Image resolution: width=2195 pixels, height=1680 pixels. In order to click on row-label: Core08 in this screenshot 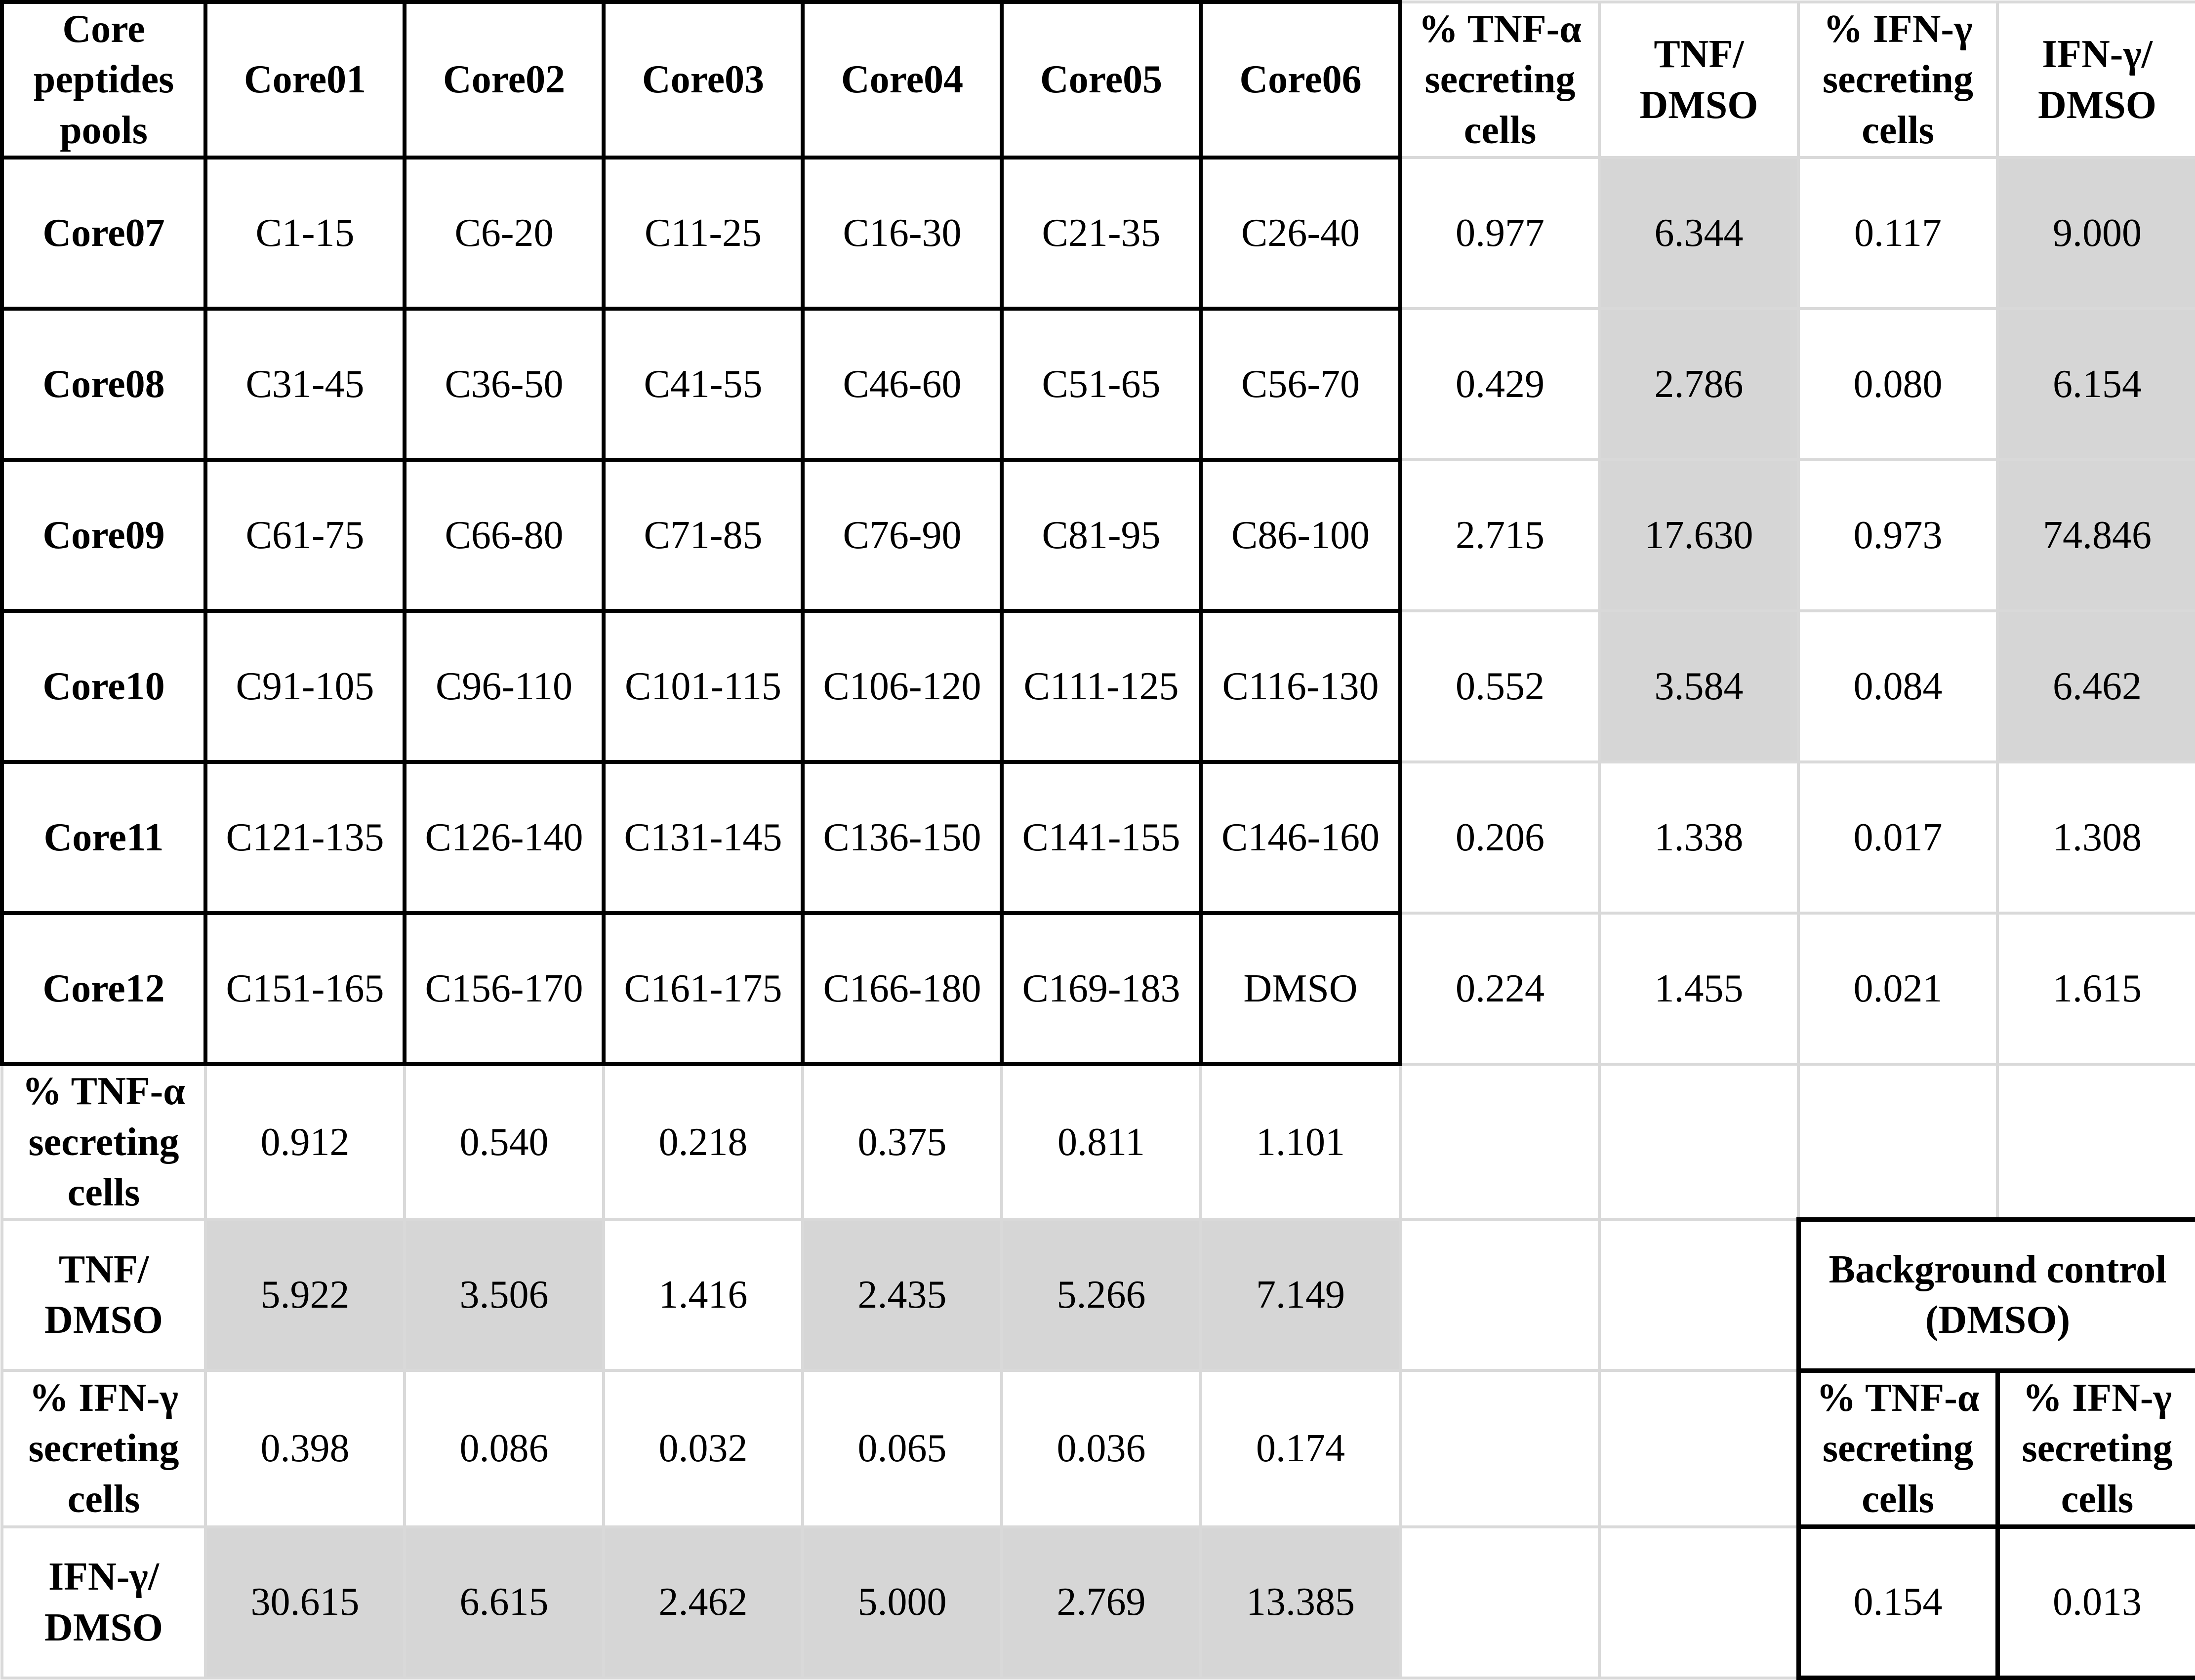, I will do `click(103, 384)`.